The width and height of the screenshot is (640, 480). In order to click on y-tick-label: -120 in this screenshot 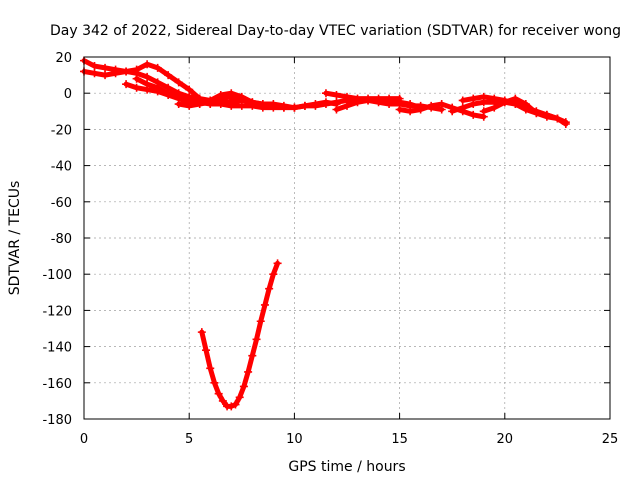, I will do `click(57, 311)`.